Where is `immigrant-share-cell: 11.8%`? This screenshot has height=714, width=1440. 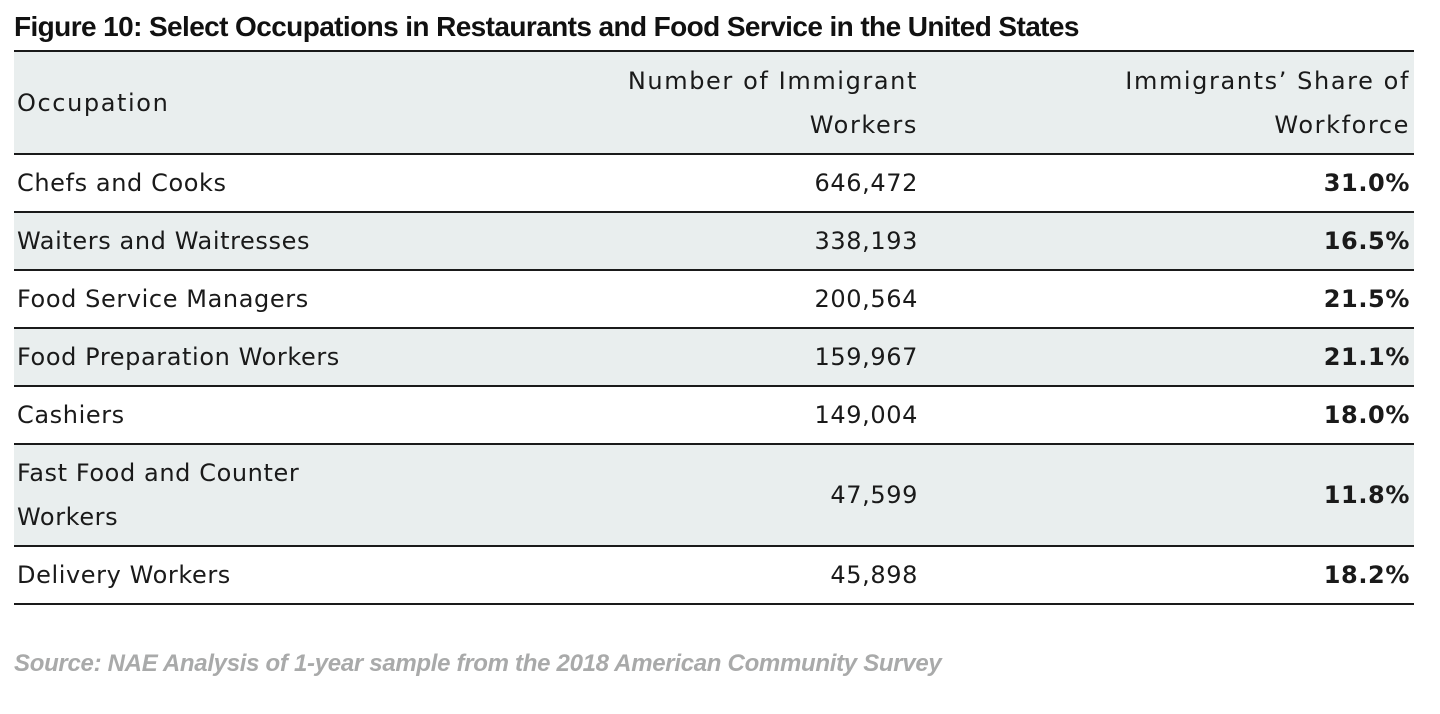
immigrant-share-cell: 11.8% is located at coordinates (1366, 495).